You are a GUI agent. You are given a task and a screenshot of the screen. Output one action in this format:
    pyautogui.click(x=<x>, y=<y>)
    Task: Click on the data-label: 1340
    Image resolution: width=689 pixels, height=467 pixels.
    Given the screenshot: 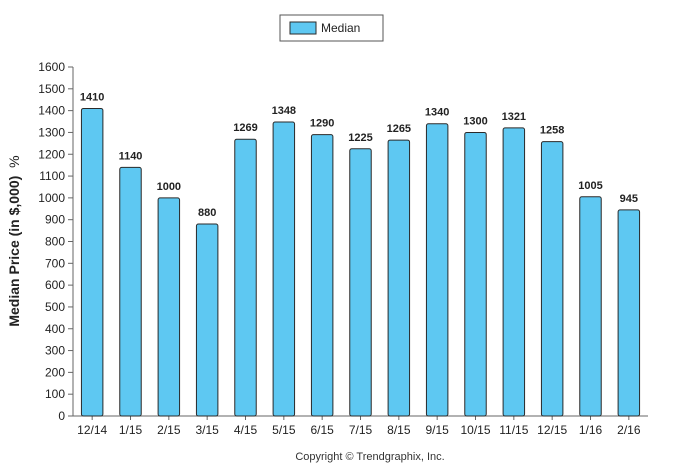 What is the action you would take?
    pyautogui.click(x=437, y=113)
    